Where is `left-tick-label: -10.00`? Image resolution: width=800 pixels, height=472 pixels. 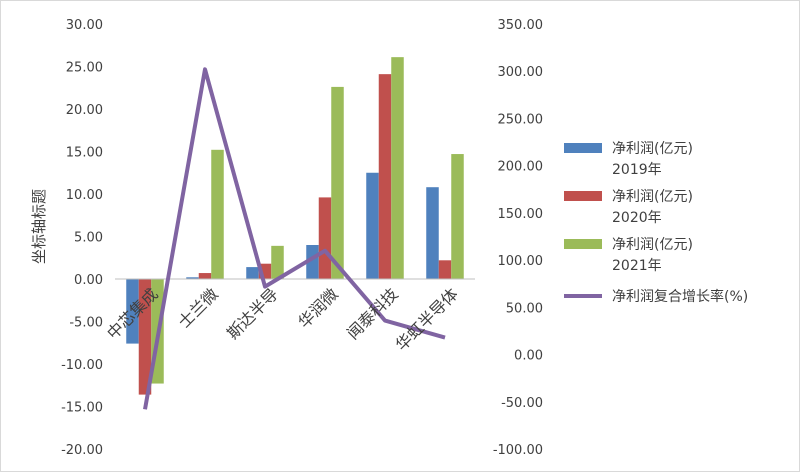 left-tick-label: -10.00 is located at coordinates (82, 365).